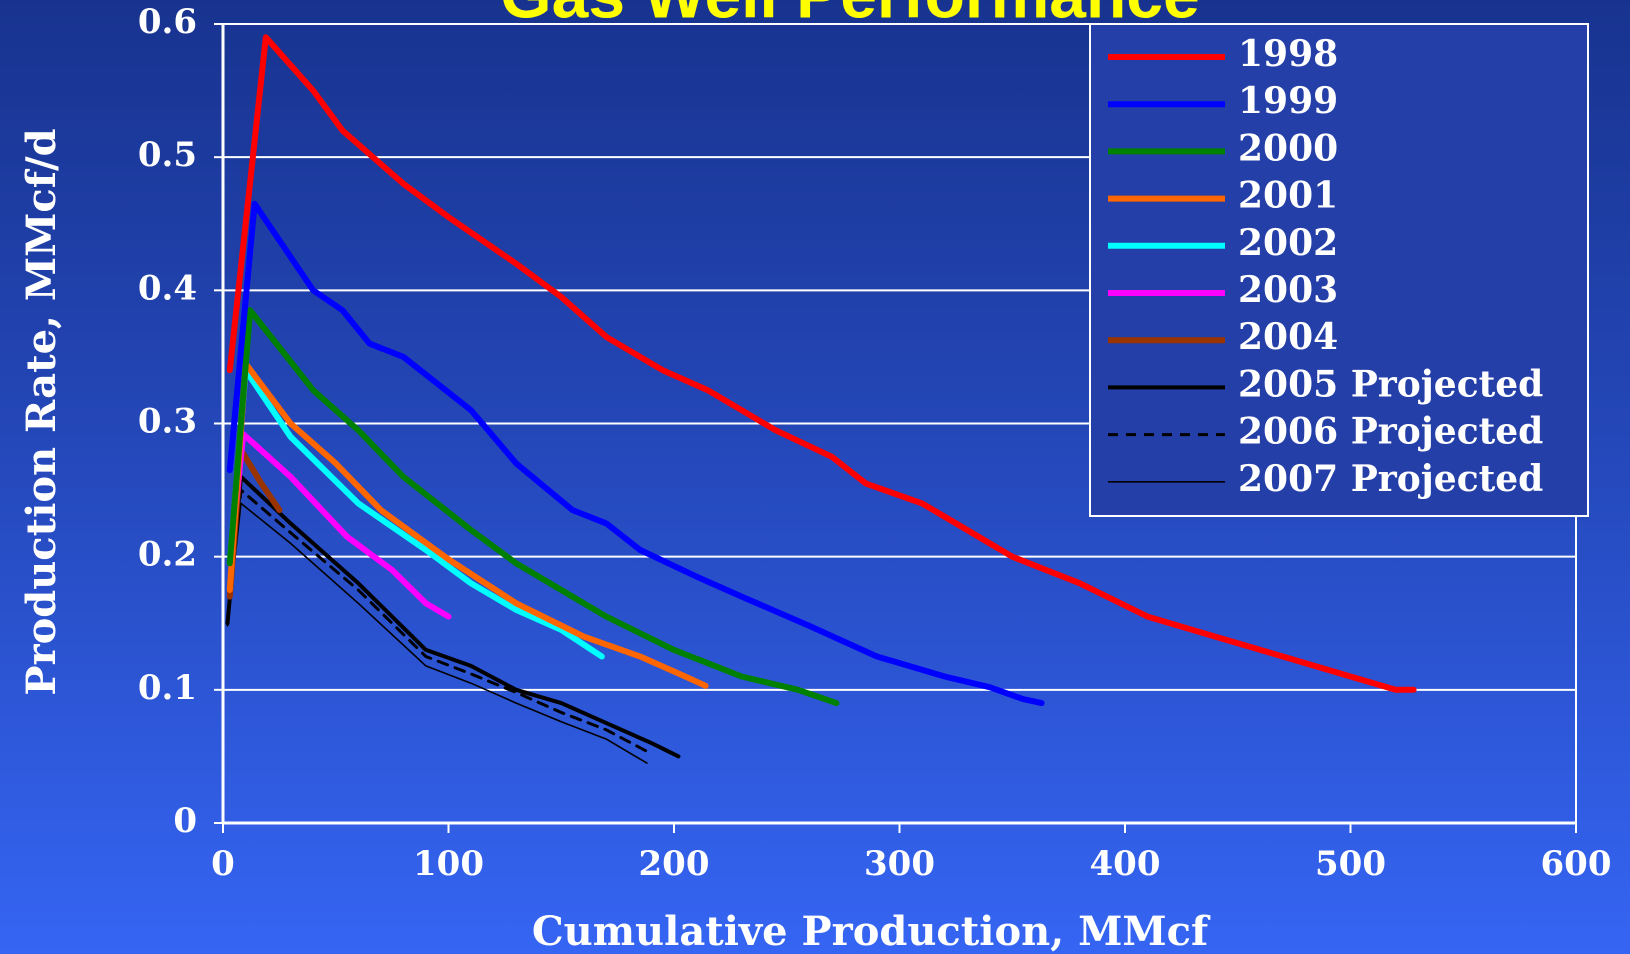 The image size is (1630, 954). I want to click on x-axis-ticks: 0 100 200 300 400 500 600, so click(911, 853).